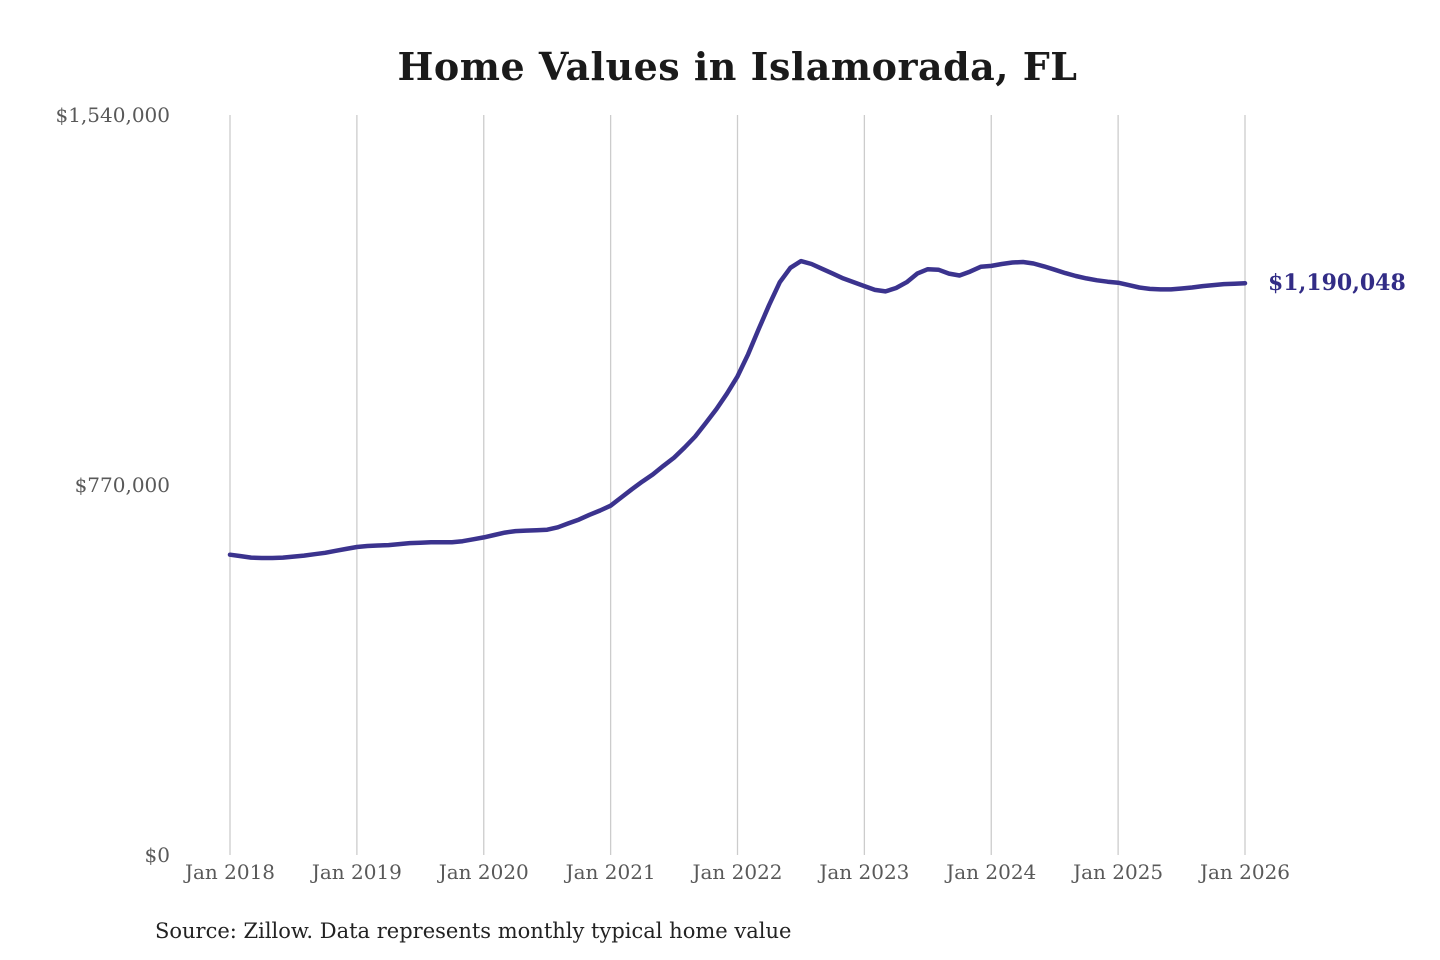 The image size is (1440, 960). What do you see at coordinates (483, 872) in the screenshot?
I see `x-tick-label: Jan 2020` at bounding box center [483, 872].